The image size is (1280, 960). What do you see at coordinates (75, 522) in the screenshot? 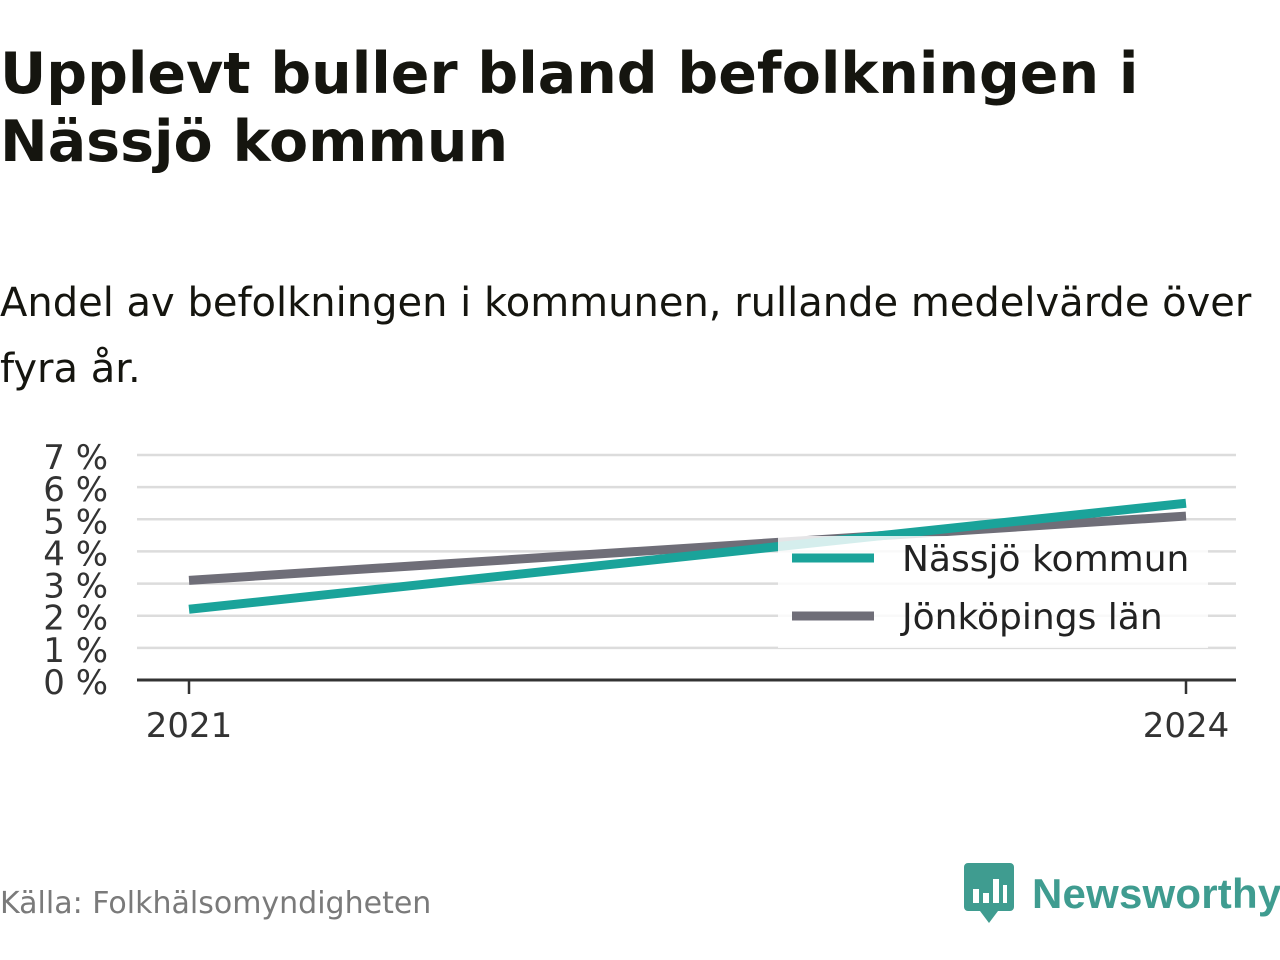
I see `y-tick-label: 5 %` at bounding box center [75, 522].